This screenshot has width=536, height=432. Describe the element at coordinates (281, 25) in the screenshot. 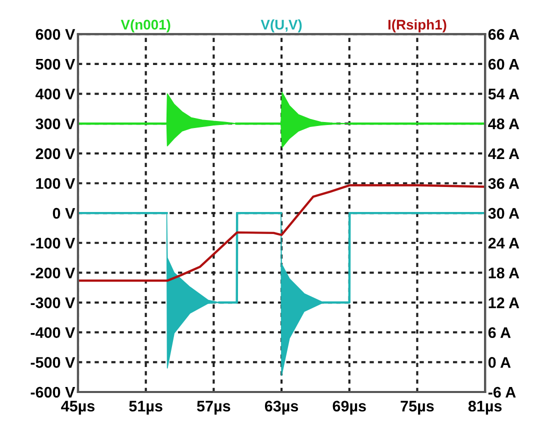

I see `text: V(U,V)` at that location.